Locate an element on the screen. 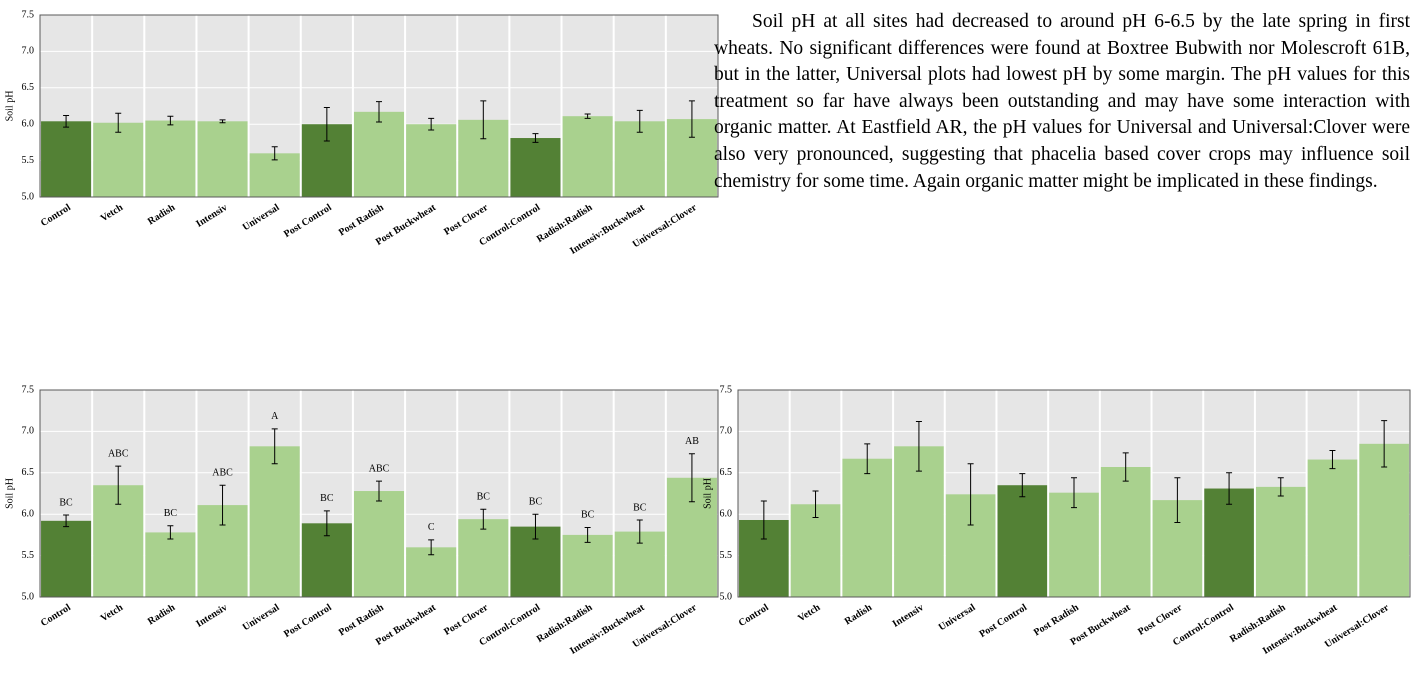 The height and width of the screenshot is (690, 1413). y-tick-label: 7.5 is located at coordinates (726, 389).